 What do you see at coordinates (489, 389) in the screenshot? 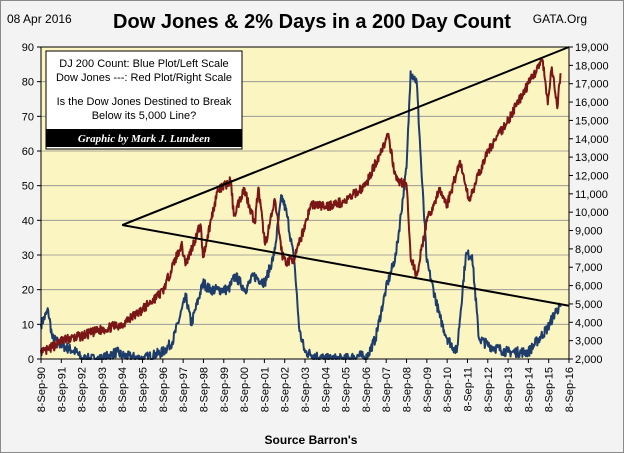
I see `x-tick-label: 8-Sep-12` at bounding box center [489, 389].